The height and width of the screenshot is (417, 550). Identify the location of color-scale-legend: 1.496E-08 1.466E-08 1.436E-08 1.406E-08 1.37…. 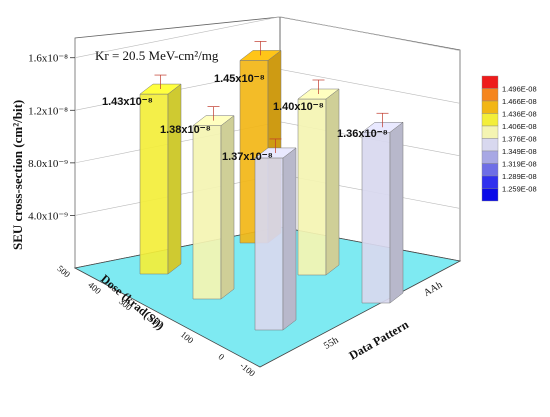
(509, 138).